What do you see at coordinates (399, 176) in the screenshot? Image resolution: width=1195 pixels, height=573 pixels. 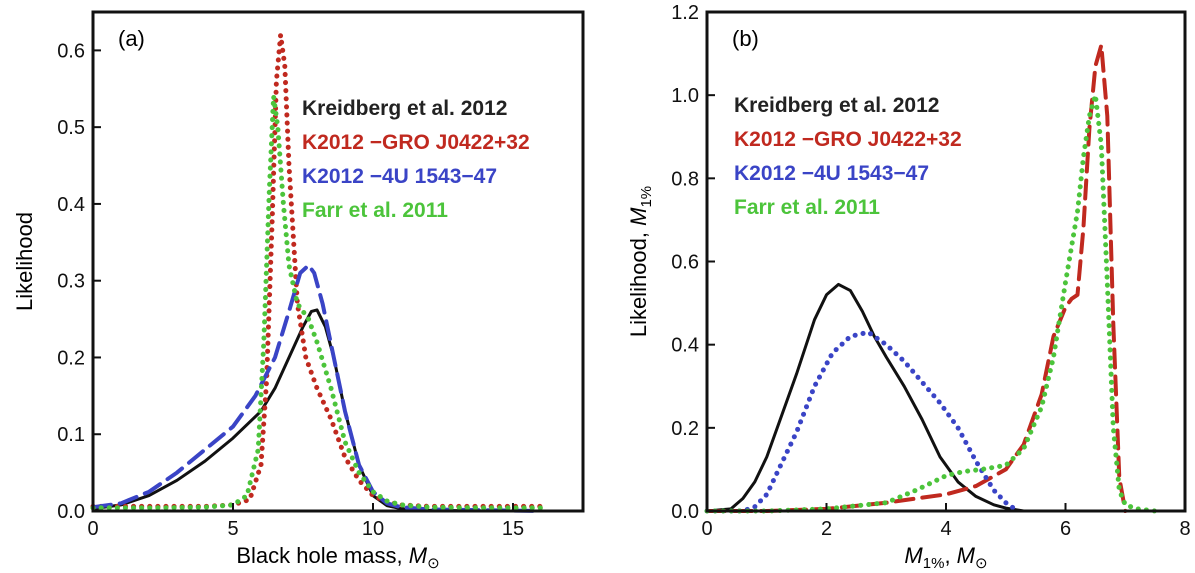 I see `legend-entry-a-2: K2012 −4U 1543−47` at bounding box center [399, 176].